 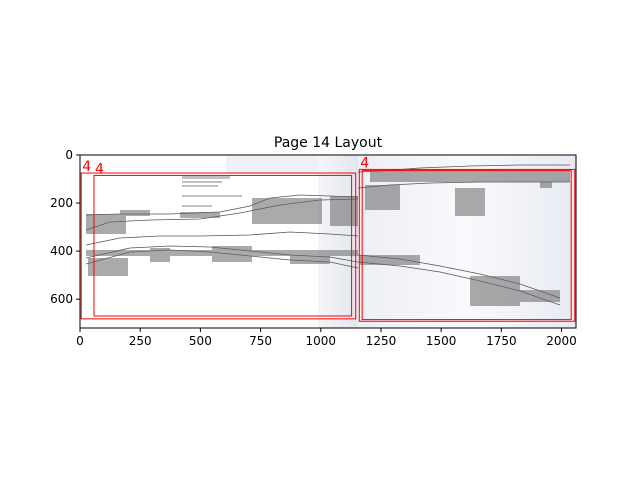 I want to click on x-tick-label: 250, so click(x=140, y=341).